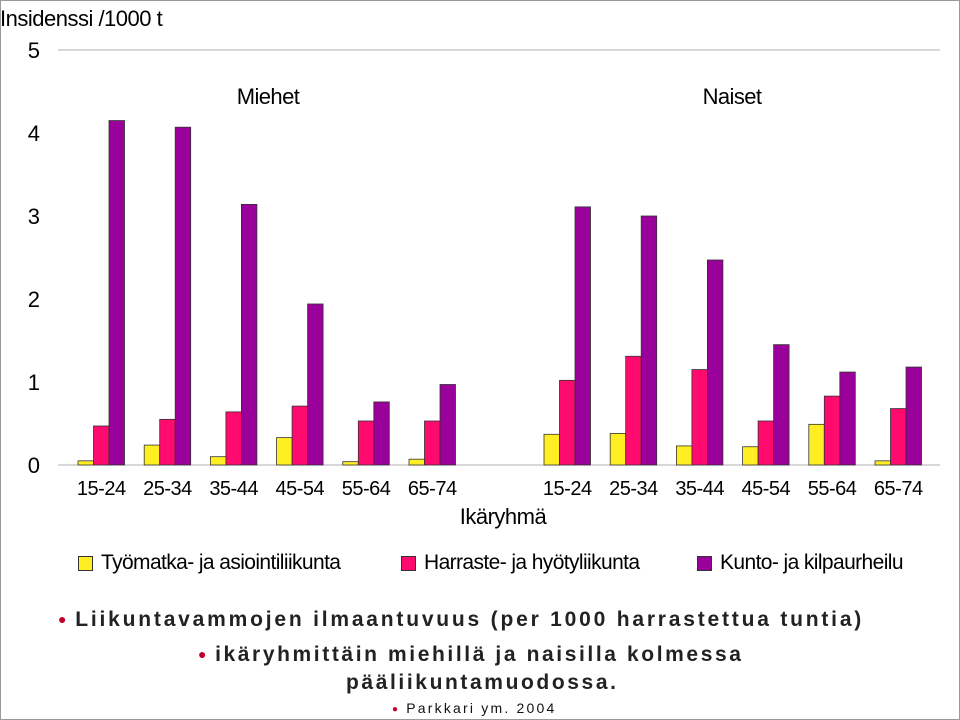 The height and width of the screenshot is (720, 960). I want to click on group-label: Miehet, so click(268, 96).